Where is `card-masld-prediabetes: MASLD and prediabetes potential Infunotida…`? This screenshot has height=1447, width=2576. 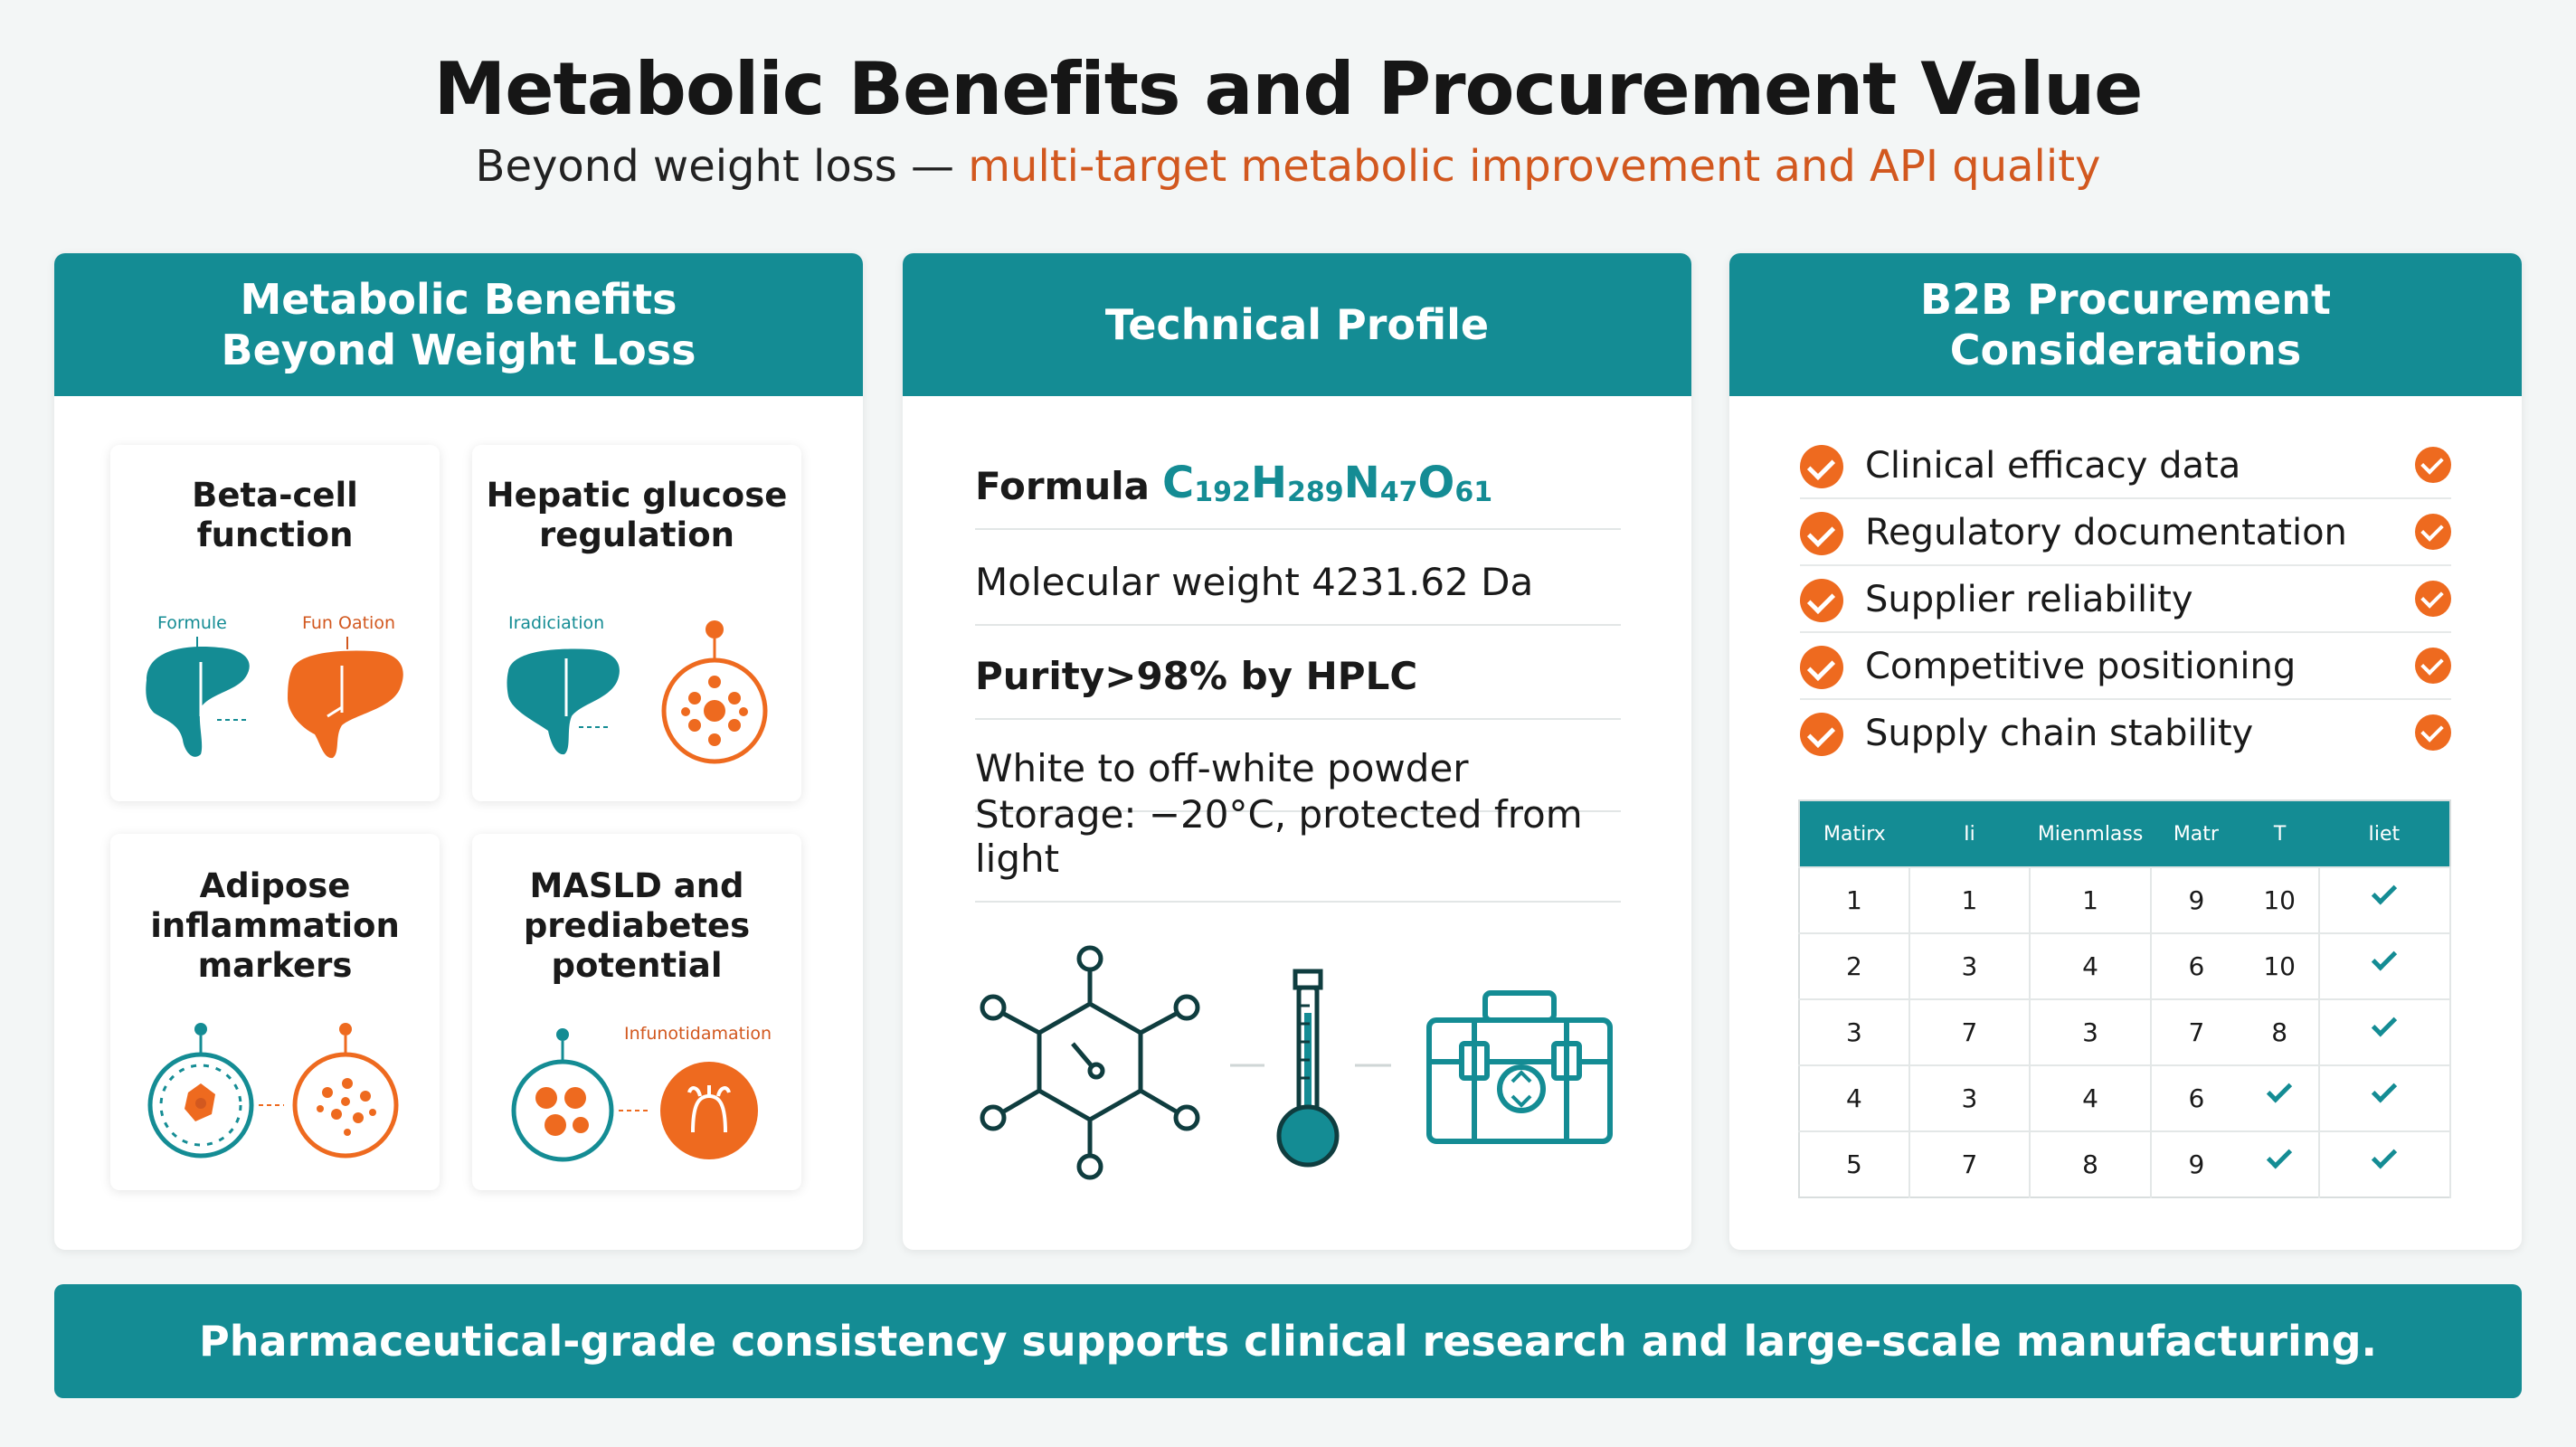
card-masld-prediabetes: MASLD and prediabetes potential Infunotida… is located at coordinates (637, 1012).